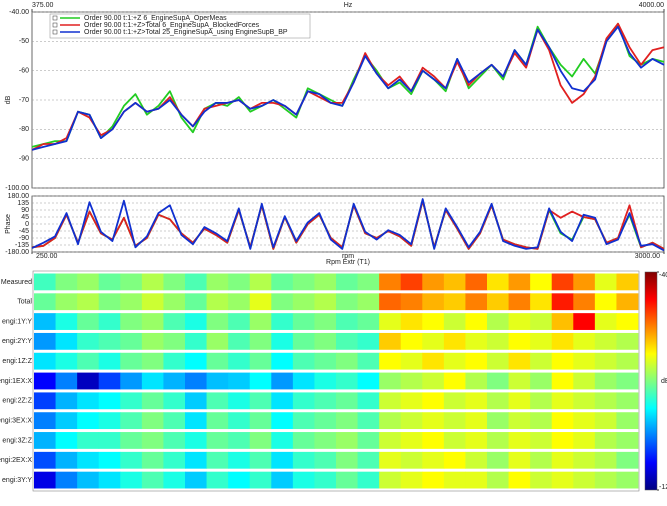  Describe the element at coordinates (17, 480) in the screenshot. I see `row-label: engi:3Y:Y` at that location.